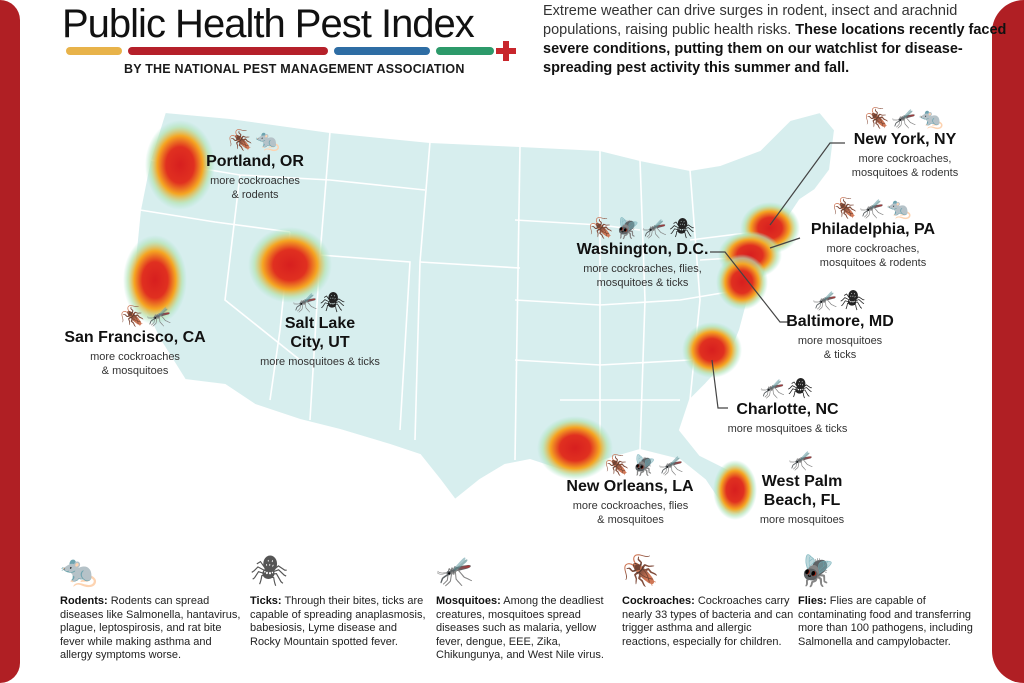  Describe the element at coordinates (79, 571) in the screenshot. I see `rodent-icon: 🐀` at that location.